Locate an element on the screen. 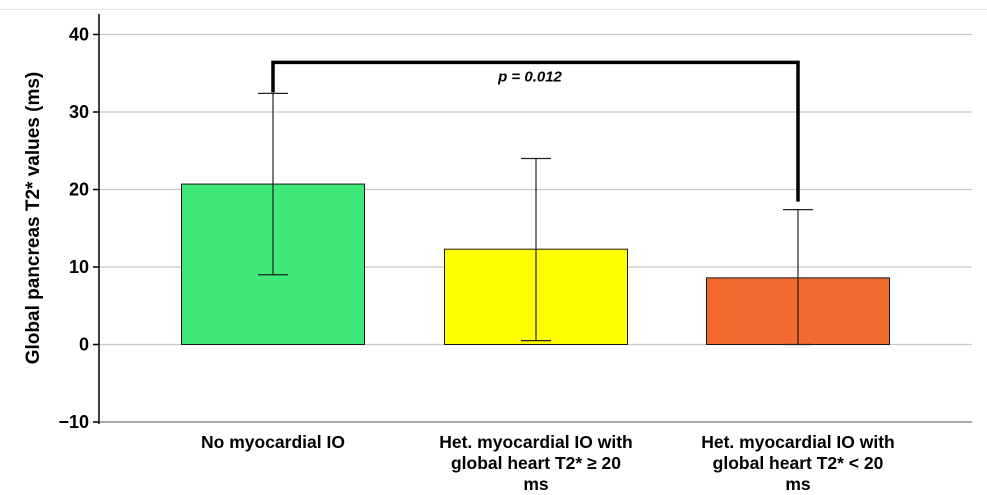 The image size is (987, 495). y-tick-label: 0 is located at coordinates (84, 345).